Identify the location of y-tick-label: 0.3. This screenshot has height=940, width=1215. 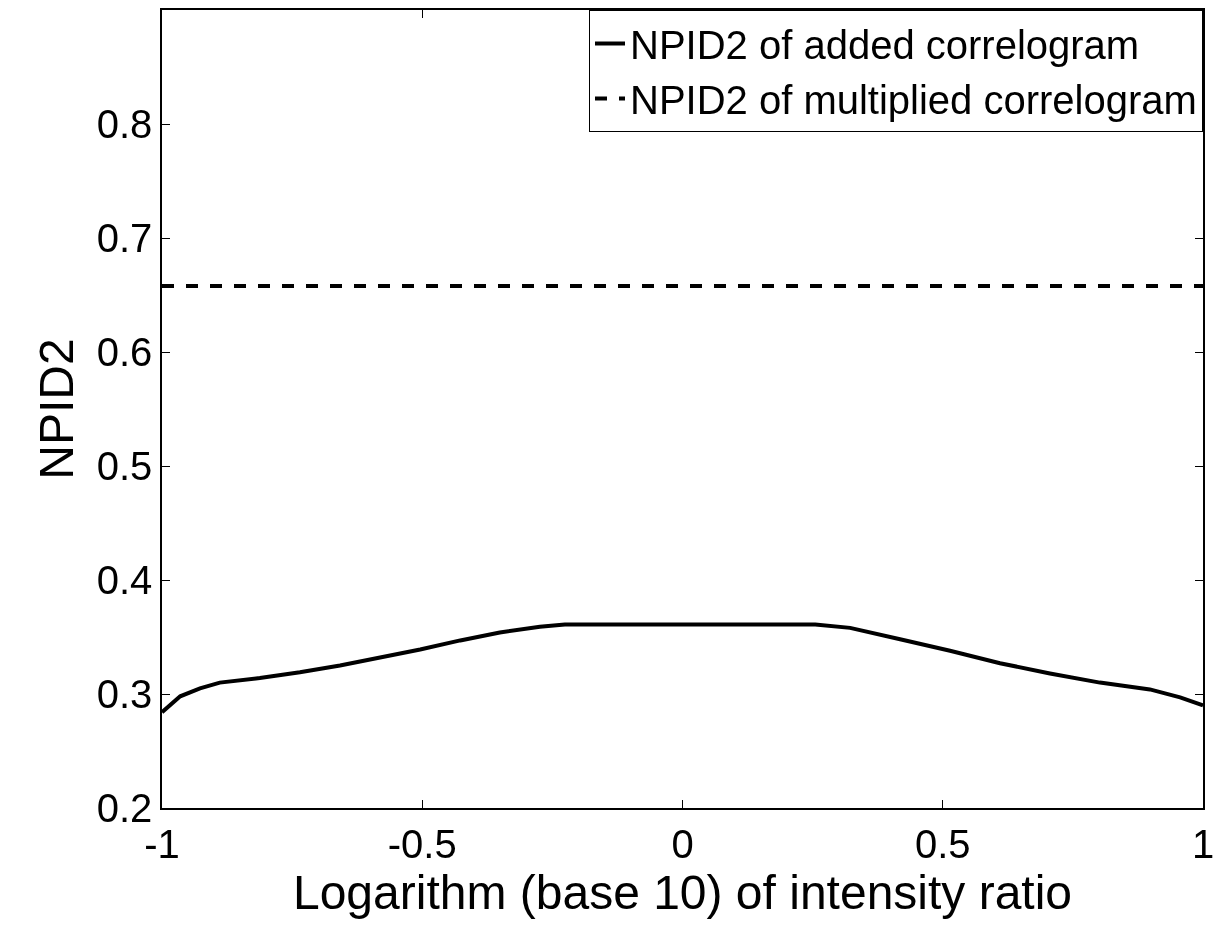
(124, 694).